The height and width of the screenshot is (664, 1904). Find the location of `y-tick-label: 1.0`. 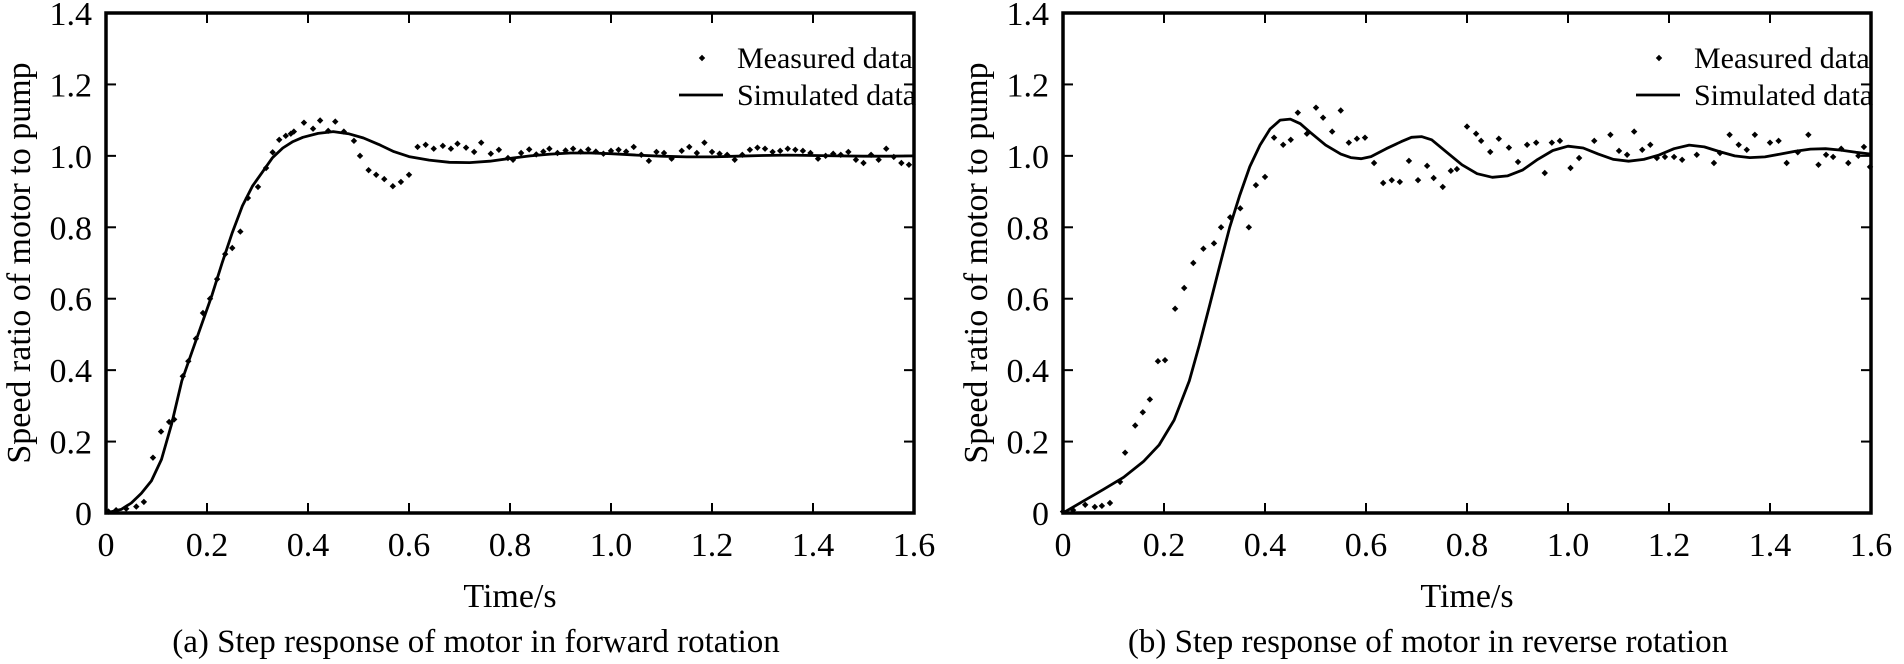

y-tick-label: 1.0 is located at coordinates (1028, 157).